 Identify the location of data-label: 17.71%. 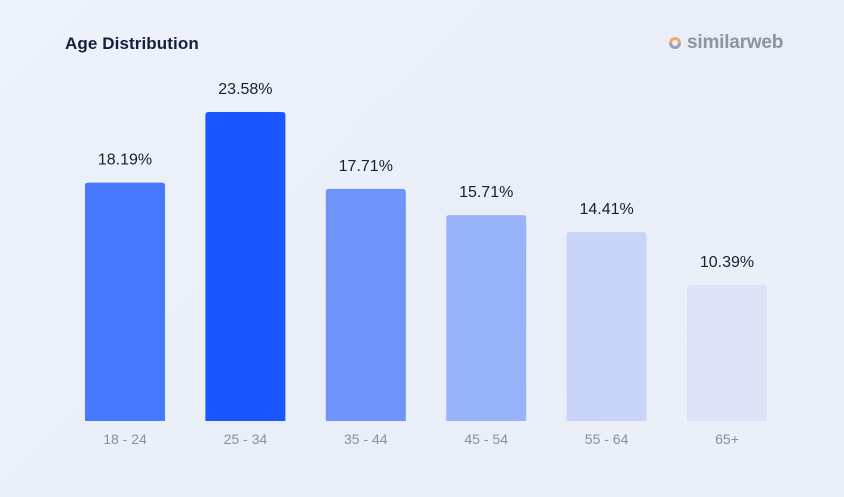
(366, 166).